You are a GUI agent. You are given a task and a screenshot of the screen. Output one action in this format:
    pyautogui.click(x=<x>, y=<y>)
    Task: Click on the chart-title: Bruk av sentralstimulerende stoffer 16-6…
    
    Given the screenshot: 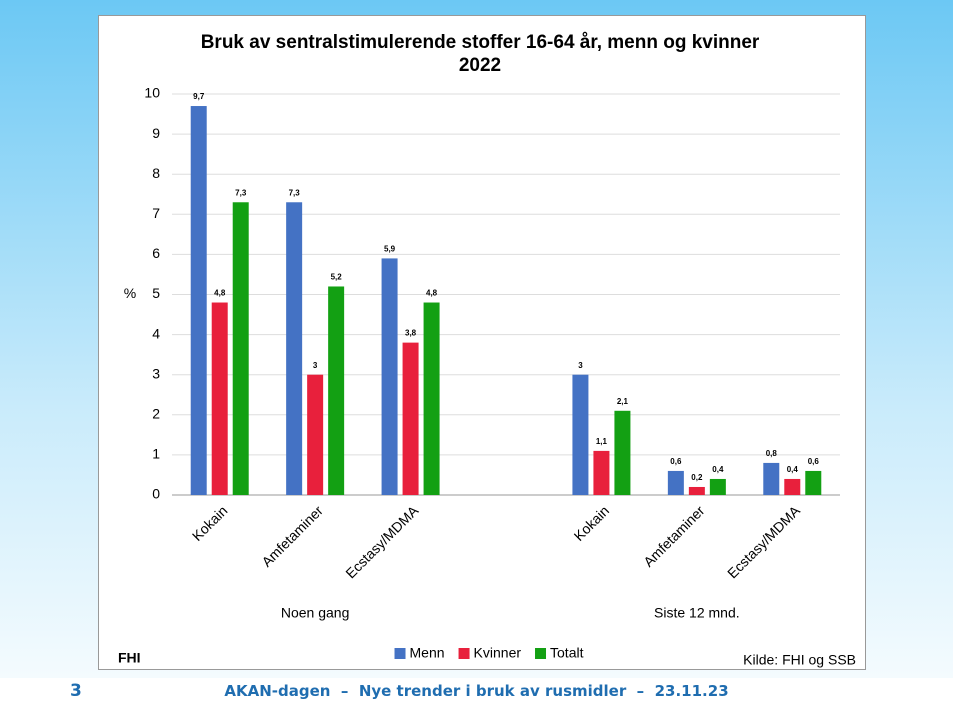 What is the action you would take?
    pyautogui.click(x=480, y=54)
    